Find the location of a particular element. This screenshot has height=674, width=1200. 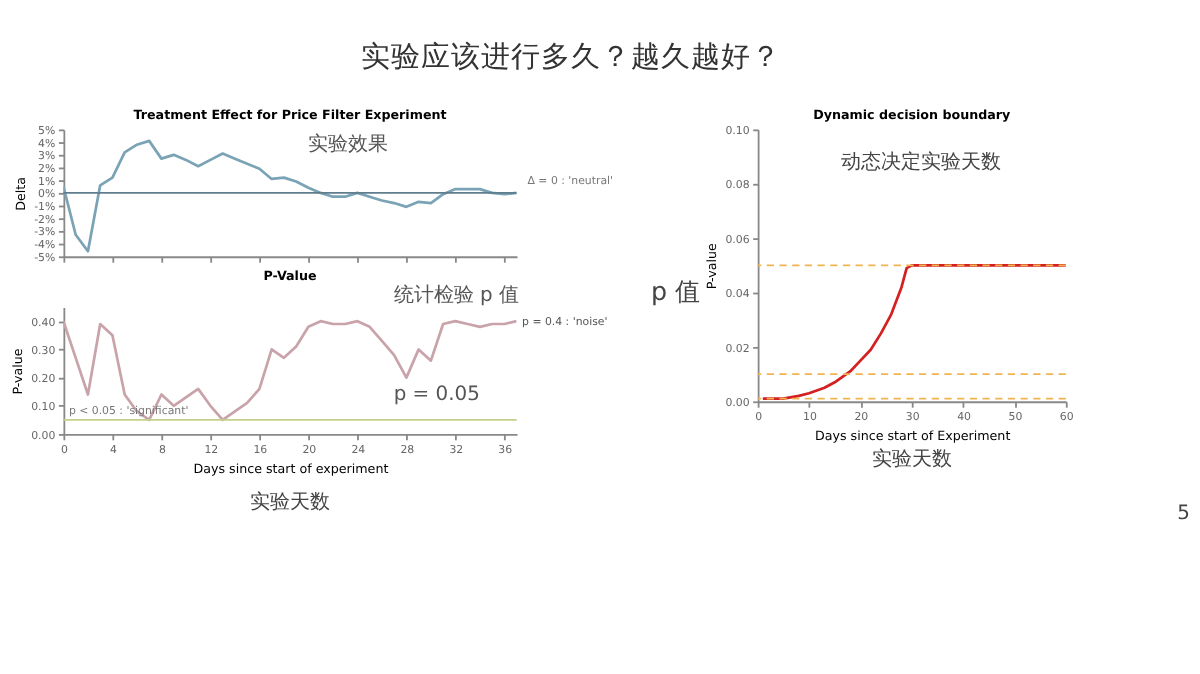

annotation: 统计检验 p 值 is located at coordinates (456, 295).